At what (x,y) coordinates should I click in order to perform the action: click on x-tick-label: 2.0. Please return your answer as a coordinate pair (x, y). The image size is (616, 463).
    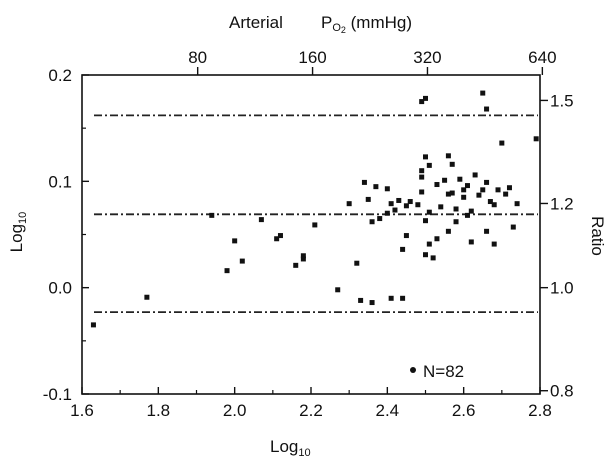
    Looking at the image, I should click on (235, 410).